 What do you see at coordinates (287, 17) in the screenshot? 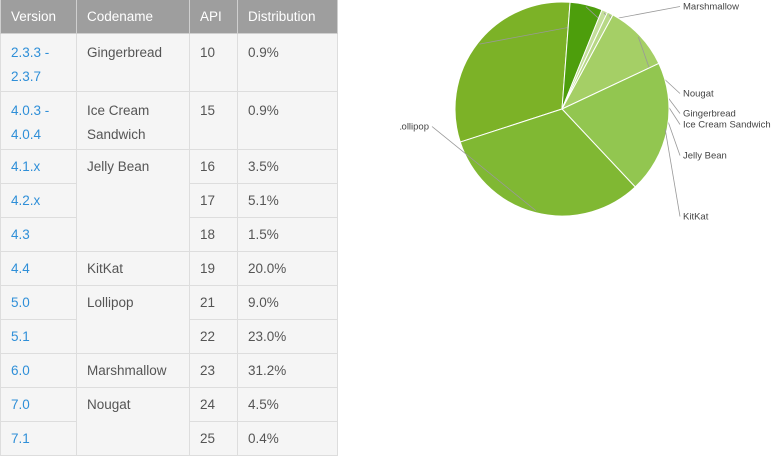
I see `header-distribution: Distribution` at bounding box center [287, 17].